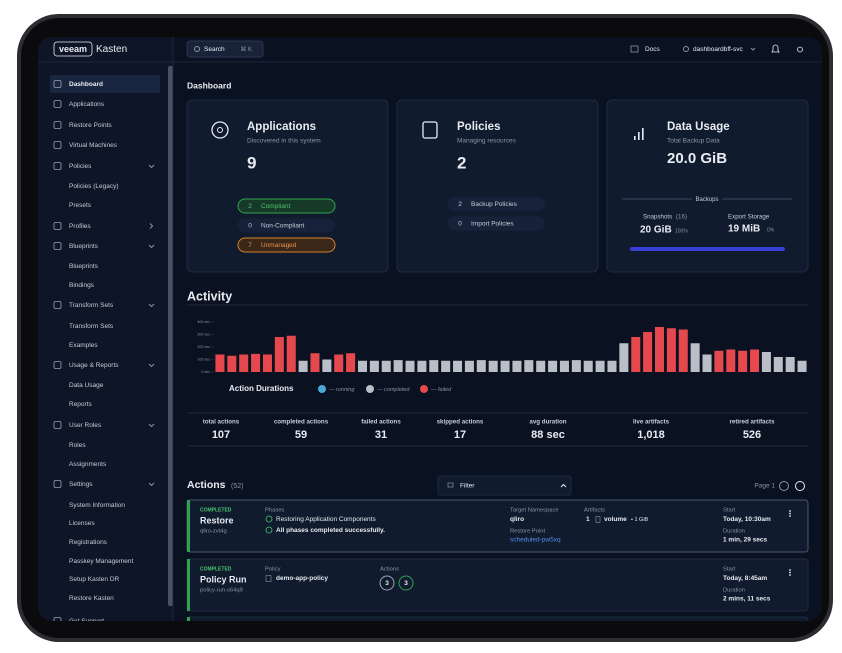  Describe the element at coordinates (744, 229) in the screenshot. I see `metric-value: 19 MiB` at that location.